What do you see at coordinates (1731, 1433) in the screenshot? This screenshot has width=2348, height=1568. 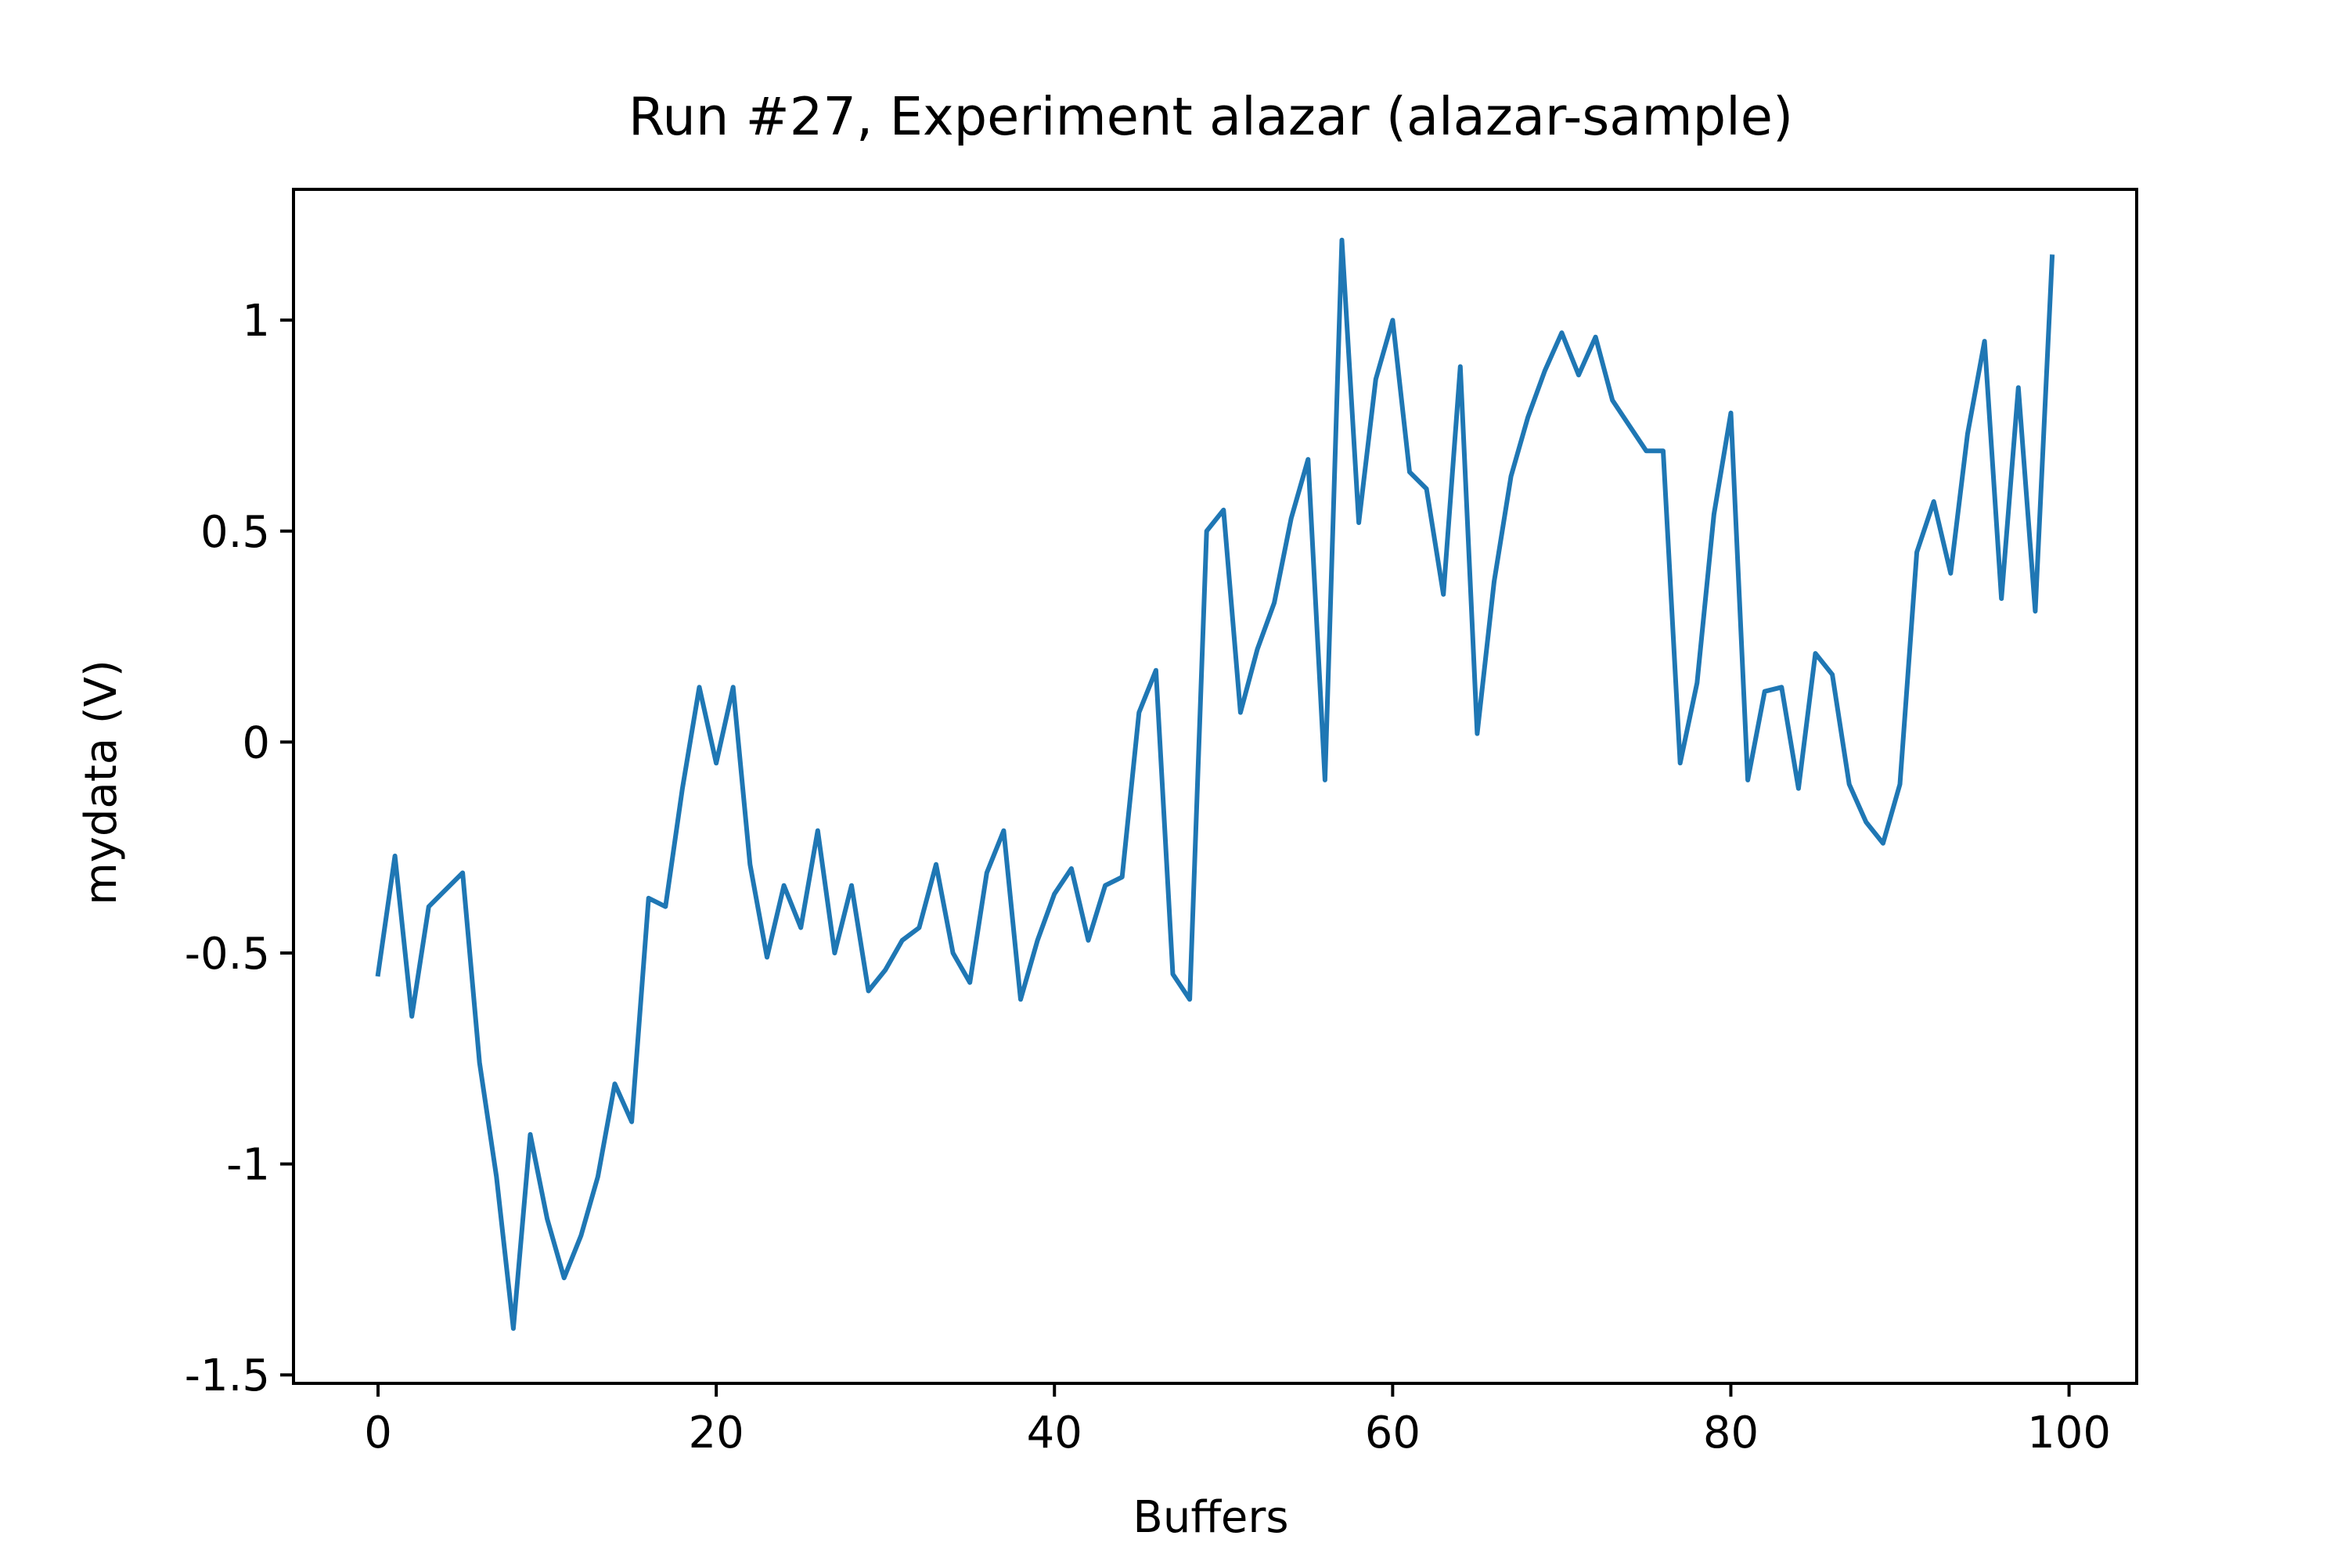 I see `x-tick-label: 80` at bounding box center [1731, 1433].